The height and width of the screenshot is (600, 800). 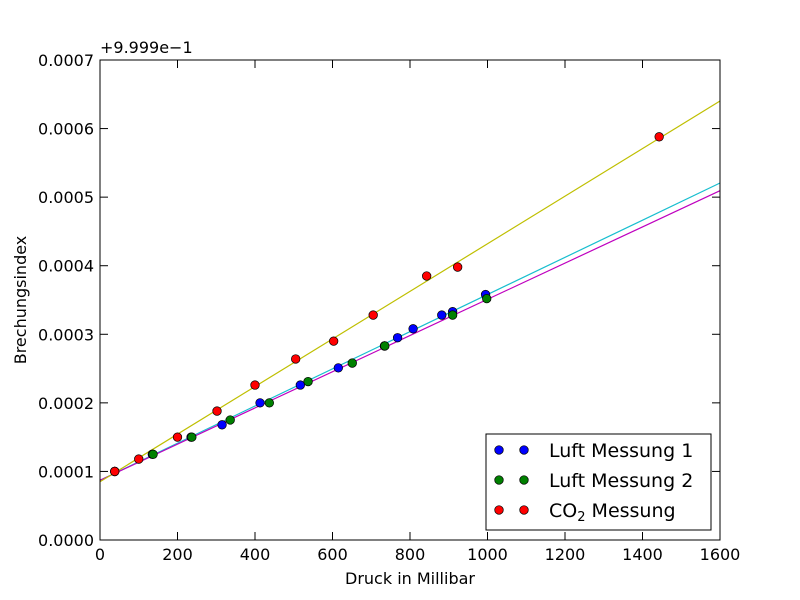 I want to click on y-tick-label: 0.0003, so click(x=66, y=334).